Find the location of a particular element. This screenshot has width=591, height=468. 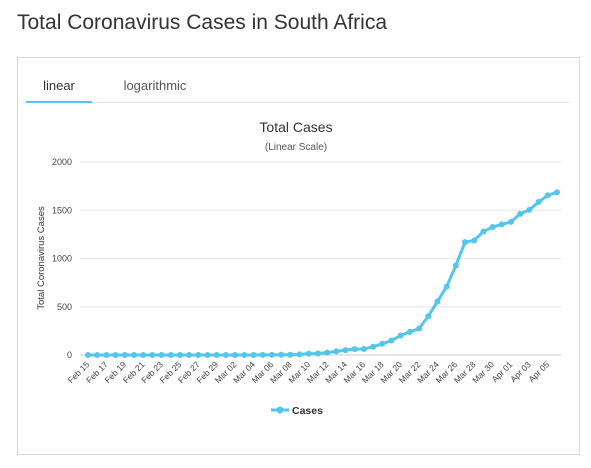

legend-swatch-marker is located at coordinates (280, 410).